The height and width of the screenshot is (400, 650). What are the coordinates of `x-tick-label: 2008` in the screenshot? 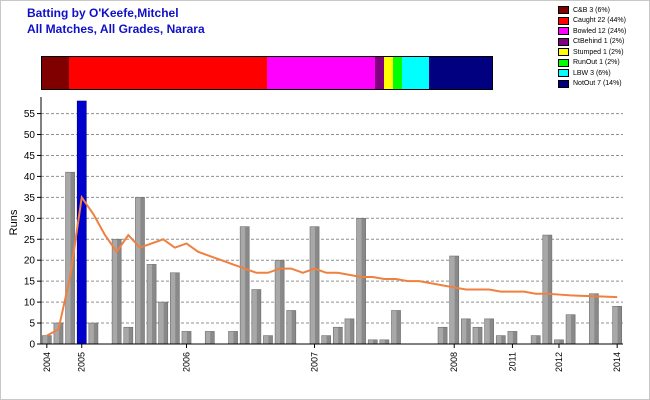 It's located at (454, 362).